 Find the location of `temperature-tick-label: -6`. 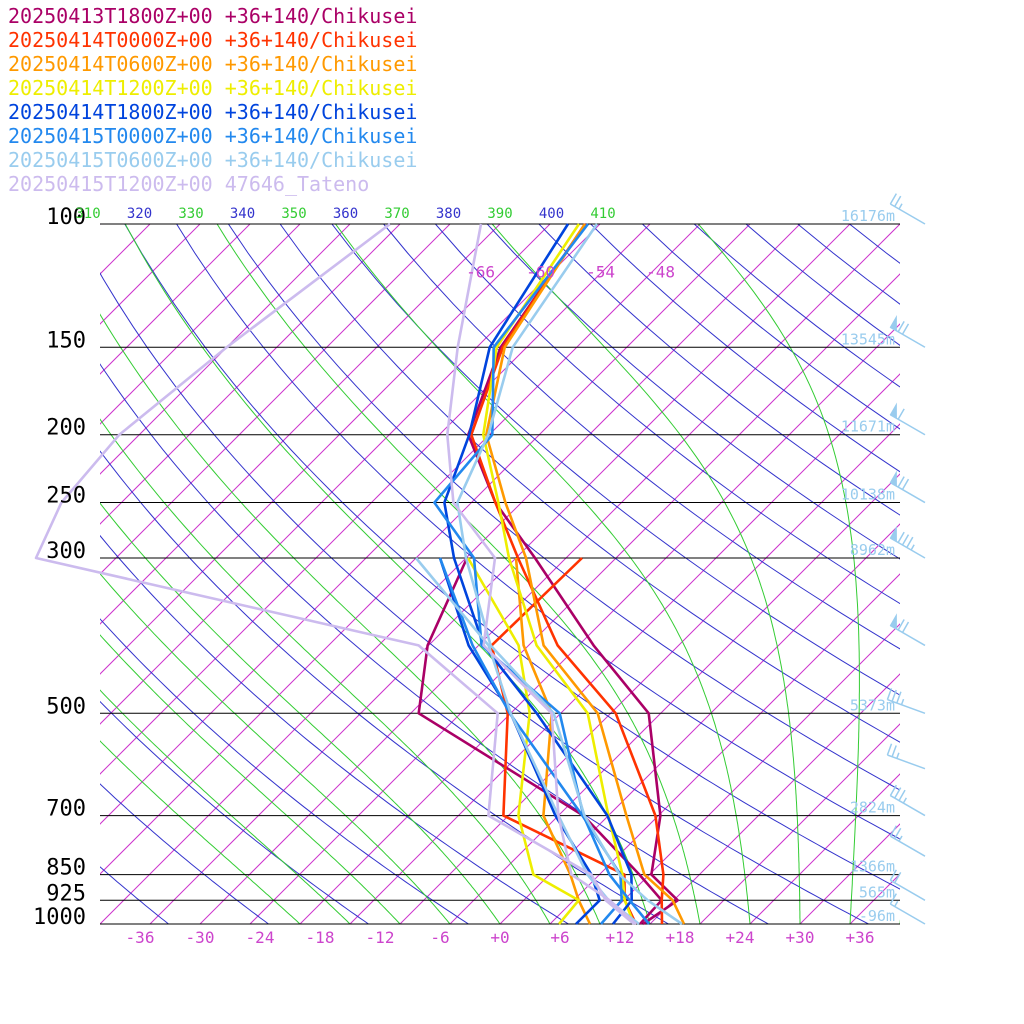

temperature-tick-label: -6 is located at coordinates (439, 937).